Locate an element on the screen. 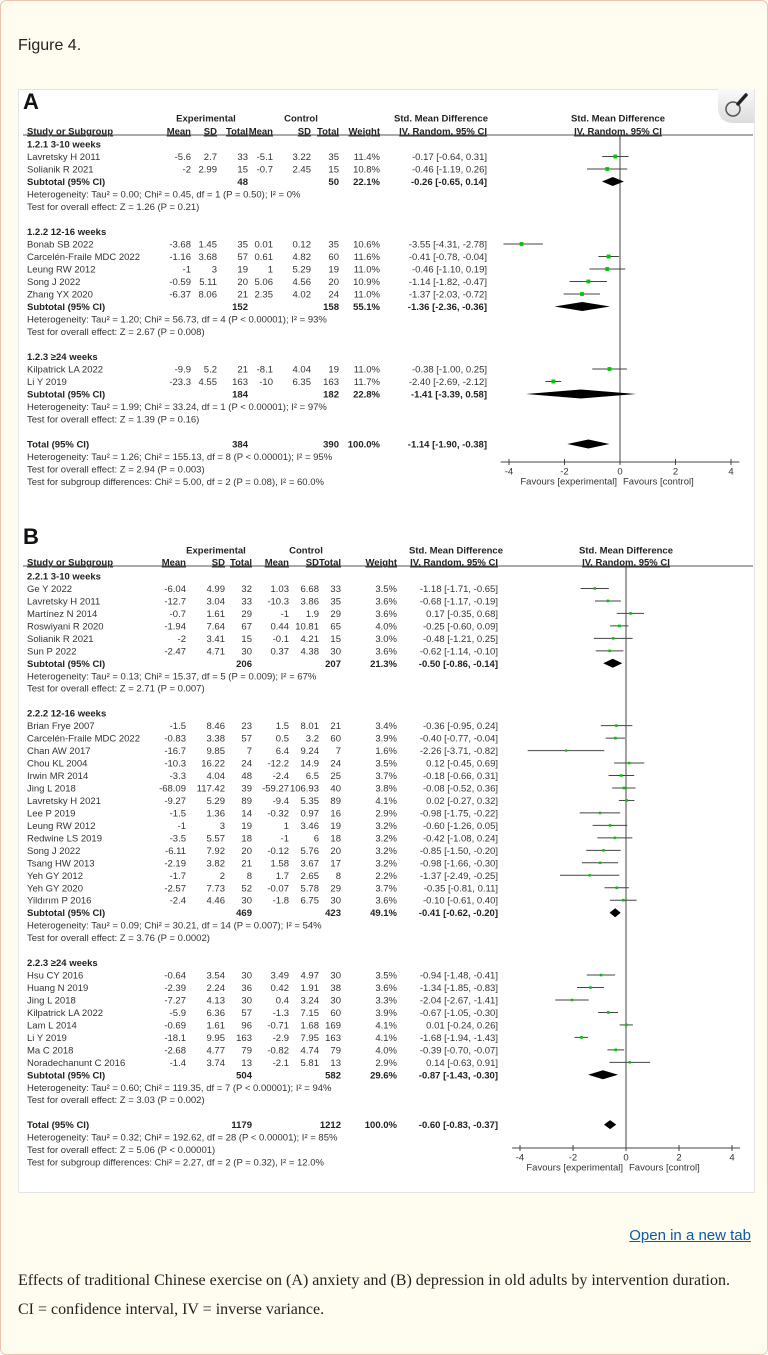 Image resolution: width=768 pixels, height=1355 pixels. exp-sd: 117.42 is located at coordinates (211, 788).